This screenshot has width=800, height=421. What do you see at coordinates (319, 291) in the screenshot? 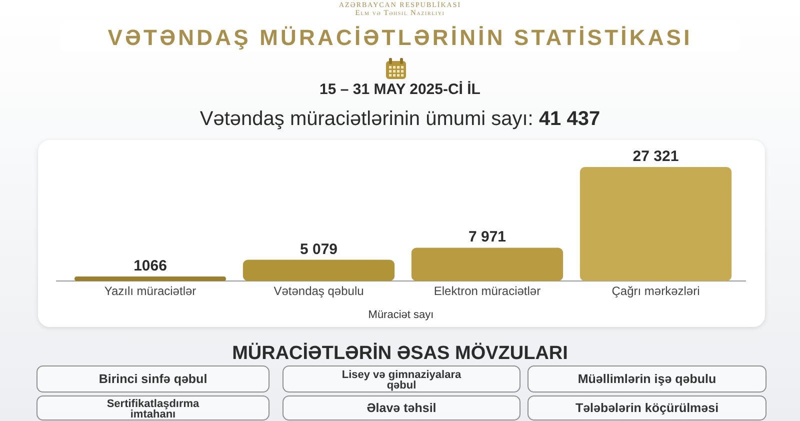
I see `x-tick-label: Vətəndaş qəbulu` at bounding box center [319, 291].